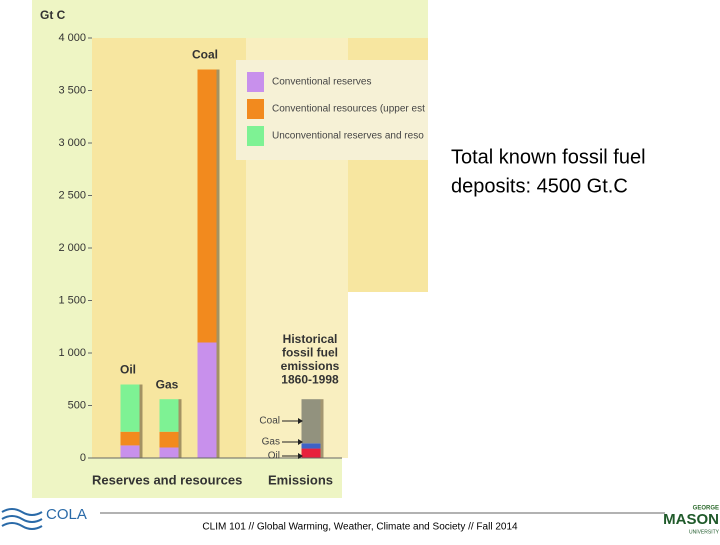 The image size is (720, 545). I want to click on y-tick-label: 1 000, so click(72, 353).